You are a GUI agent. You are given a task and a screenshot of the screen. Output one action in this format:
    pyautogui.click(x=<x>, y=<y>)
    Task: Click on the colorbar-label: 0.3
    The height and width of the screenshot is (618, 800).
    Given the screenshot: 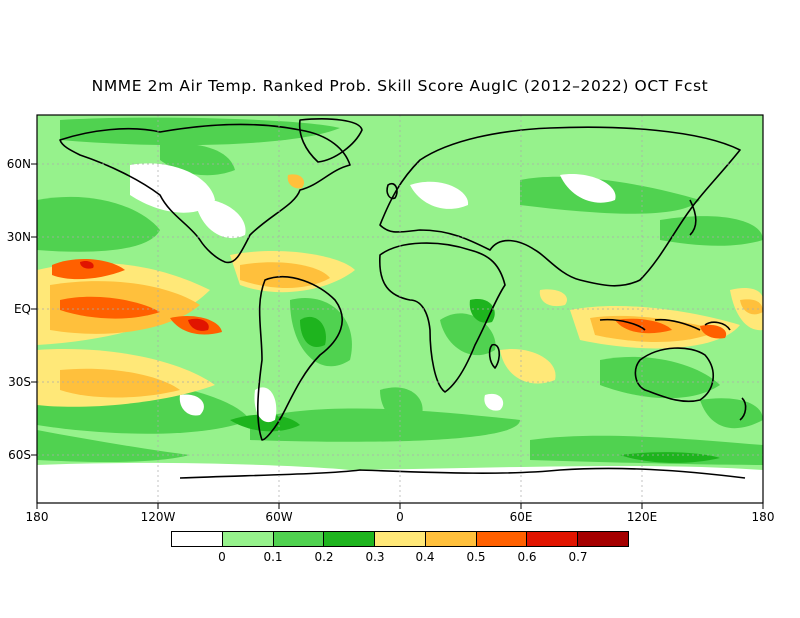 What is the action you would take?
    pyautogui.click(x=375, y=557)
    